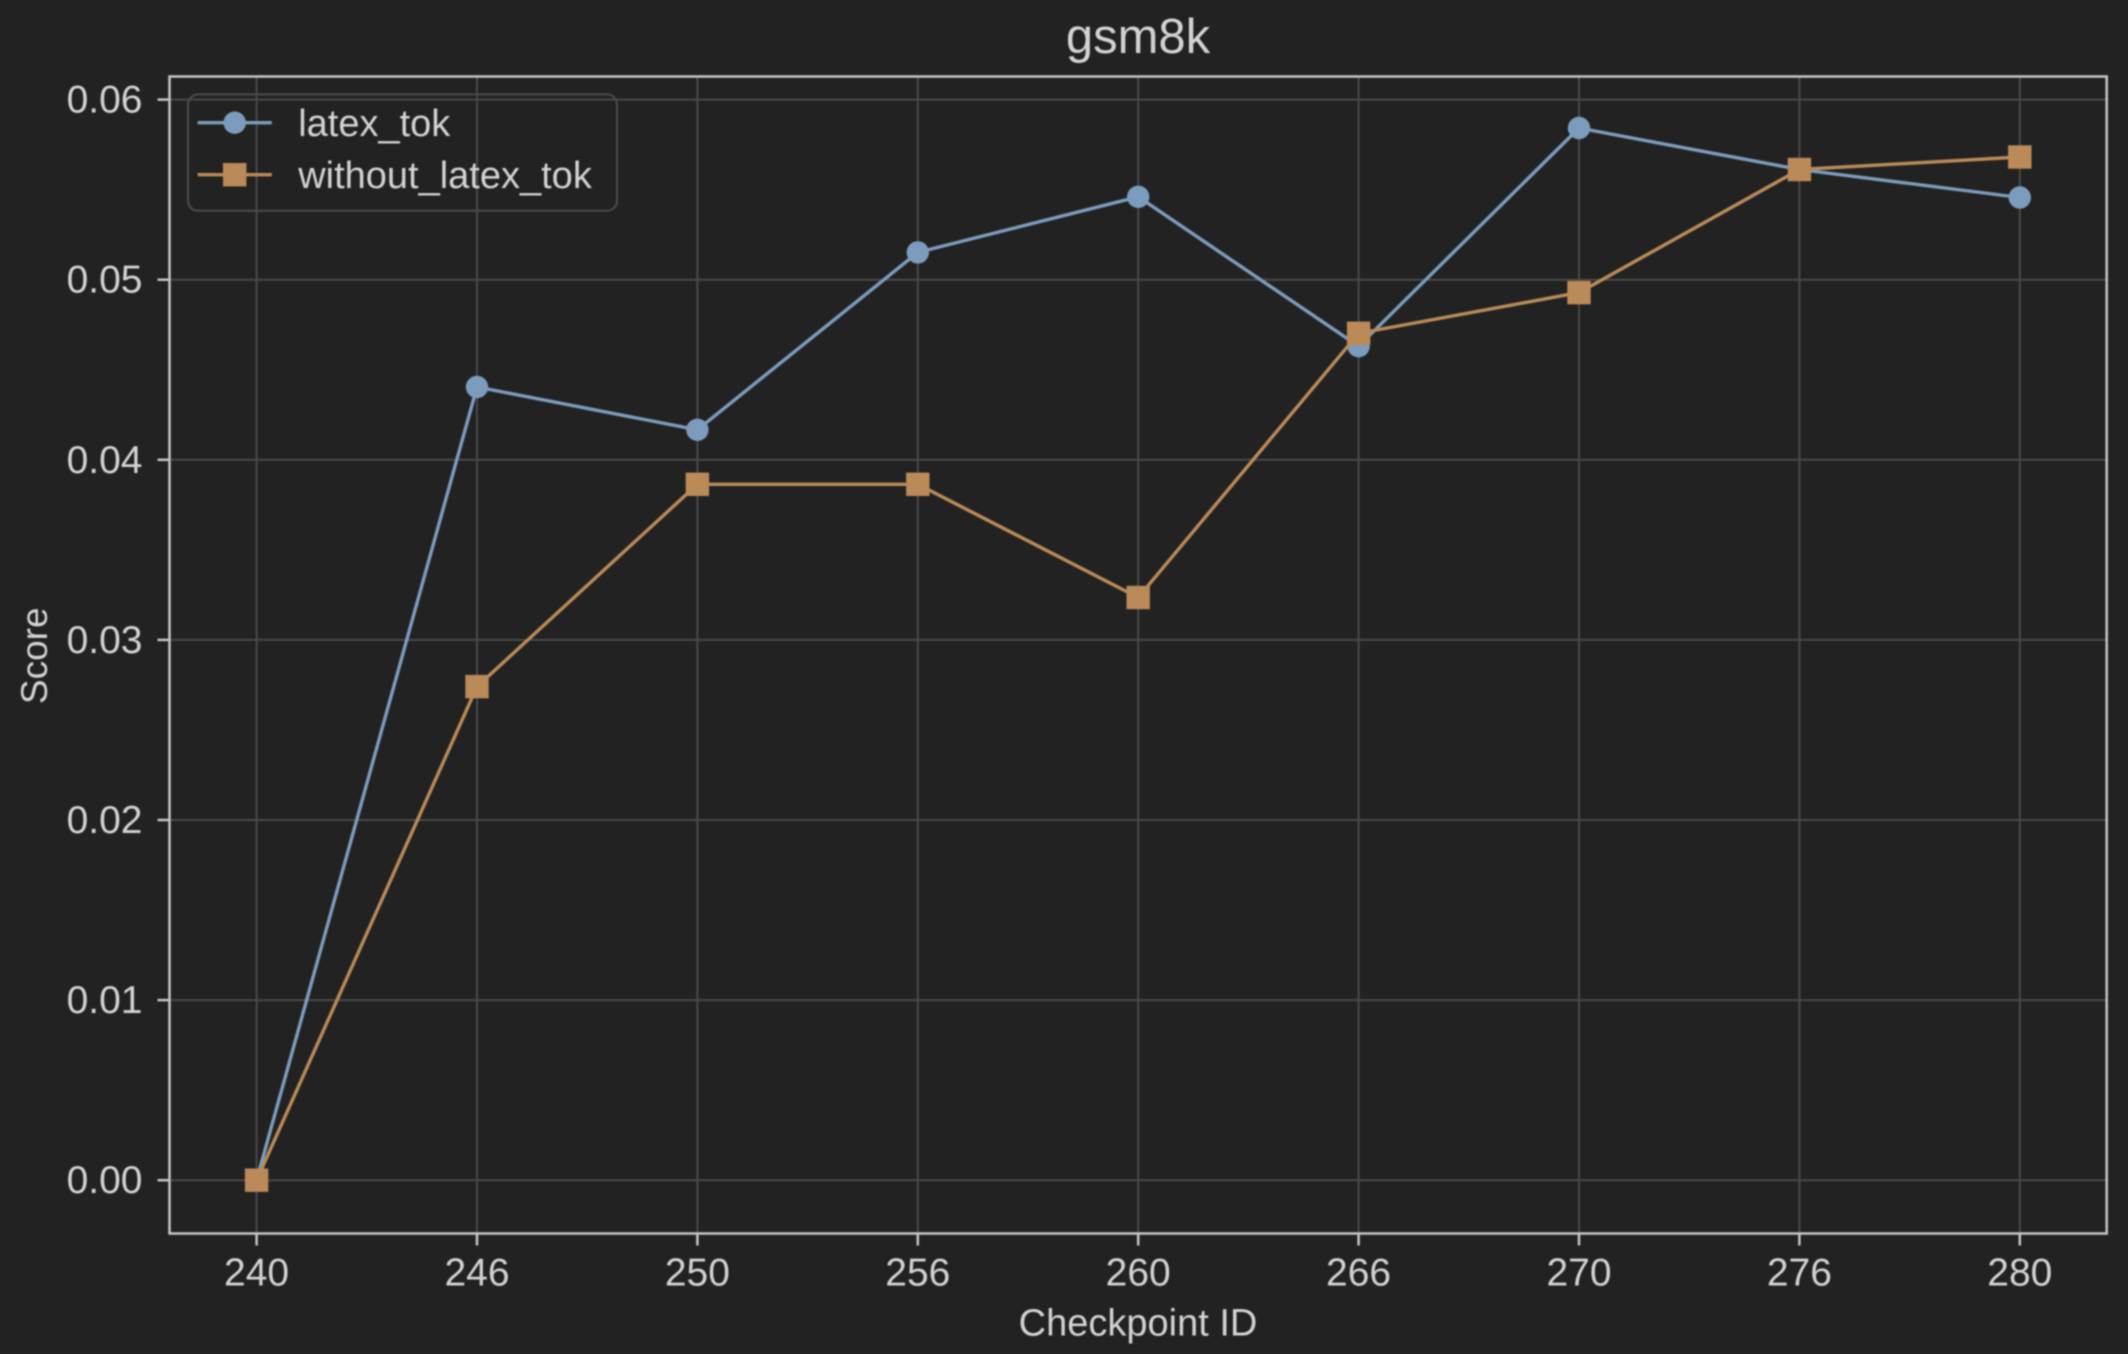 This screenshot has height=1354, width=2128. What do you see at coordinates (476, 1273) in the screenshot?
I see `svg-text: 246` at bounding box center [476, 1273].